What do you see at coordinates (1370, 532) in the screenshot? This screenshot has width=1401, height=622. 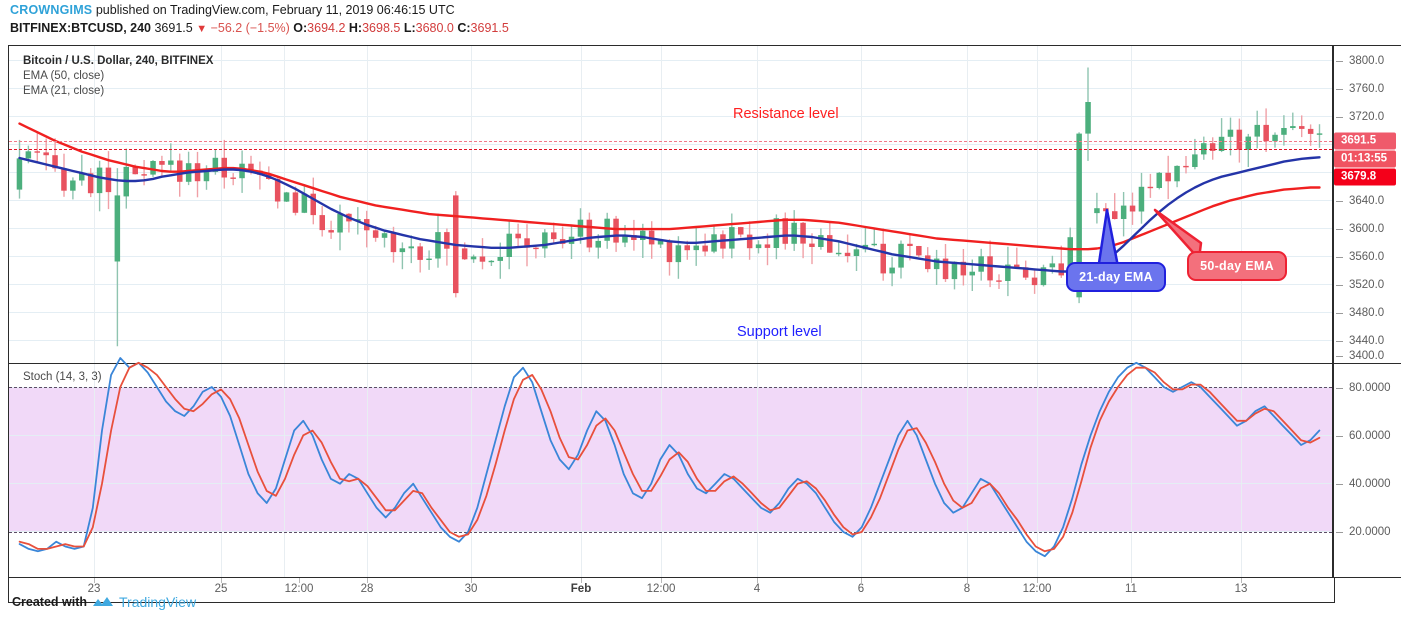 I see `stoch-tick: 20.0000` at bounding box center [1370, 532].